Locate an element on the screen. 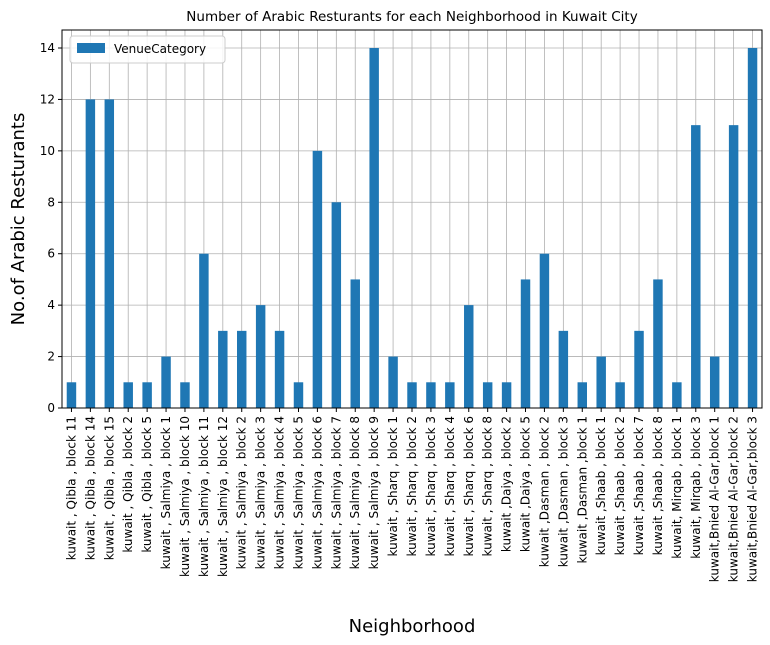 The height and width of the screenshot is (645, 770). x-tick-label: kuwait , Salmiya , block 6 is located at coordinates (317, 492).